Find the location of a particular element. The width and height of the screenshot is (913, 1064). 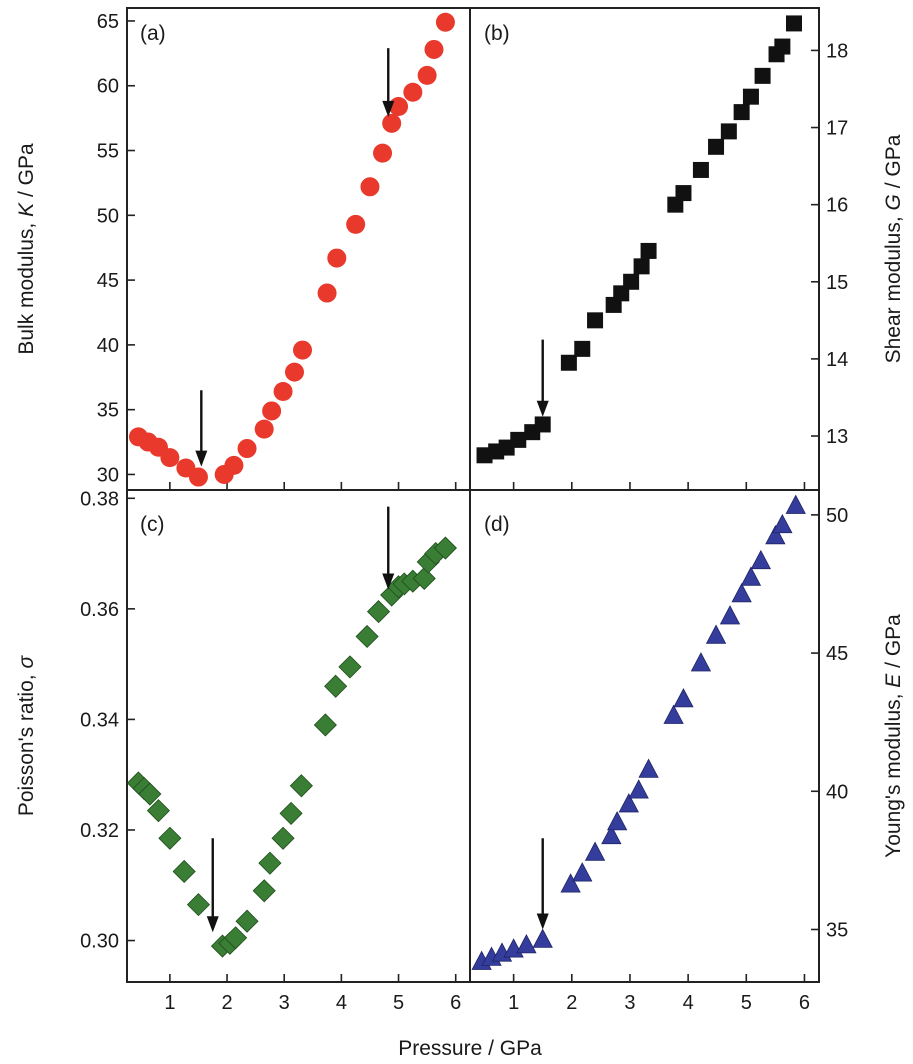

panel-c-xtick-label: 1 is located at coordinates (169, 1003).